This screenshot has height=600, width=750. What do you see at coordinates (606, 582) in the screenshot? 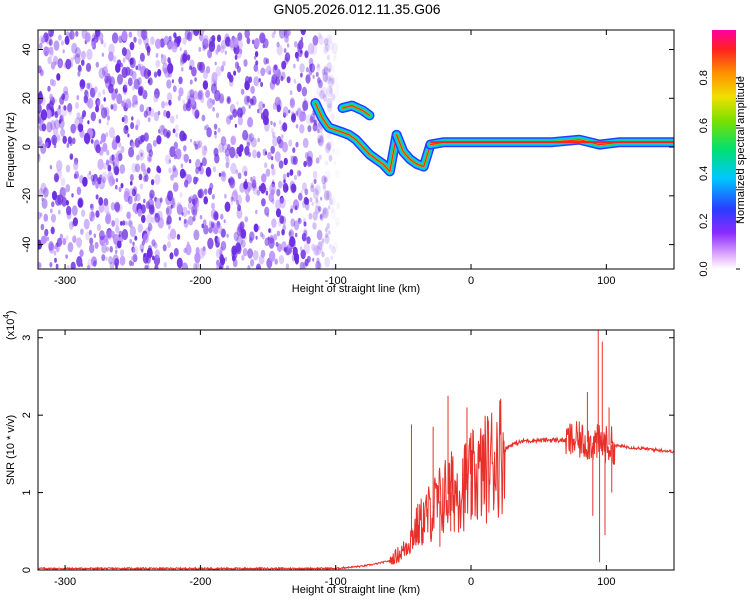
I see `x-tick-label: 100` at bounding box center [606, 582].